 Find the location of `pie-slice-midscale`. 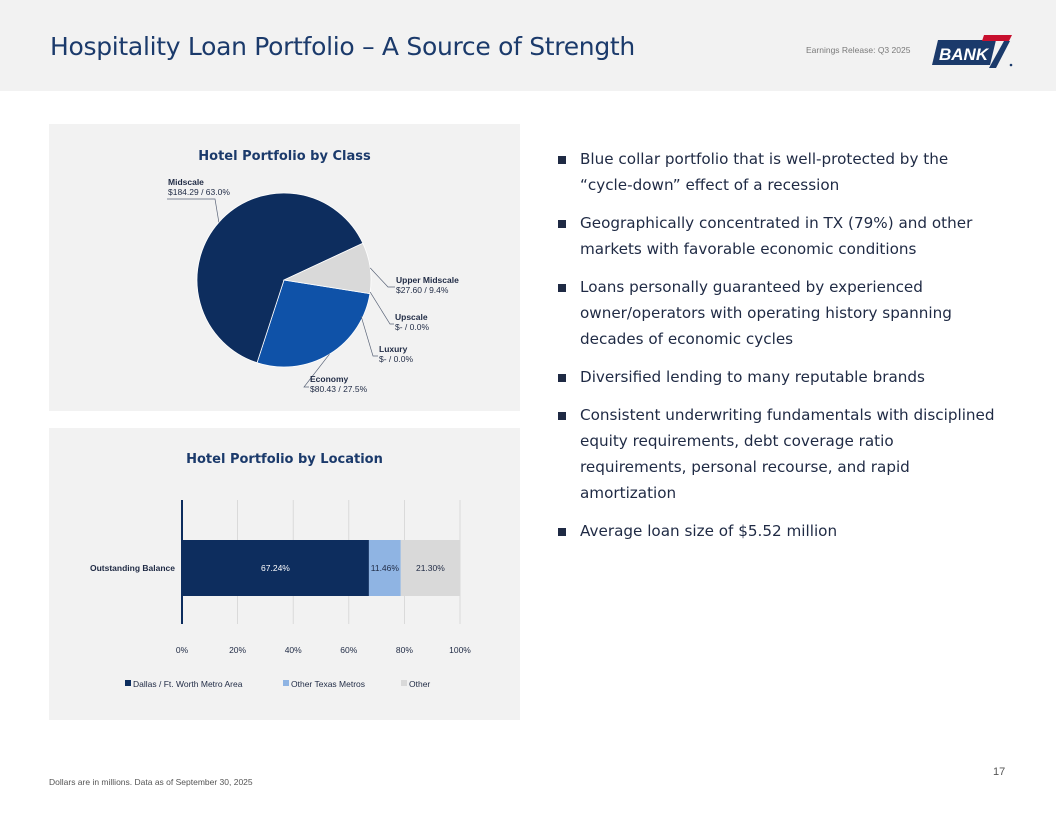

pie-slice-midscale is located at coordinates (280, 278).